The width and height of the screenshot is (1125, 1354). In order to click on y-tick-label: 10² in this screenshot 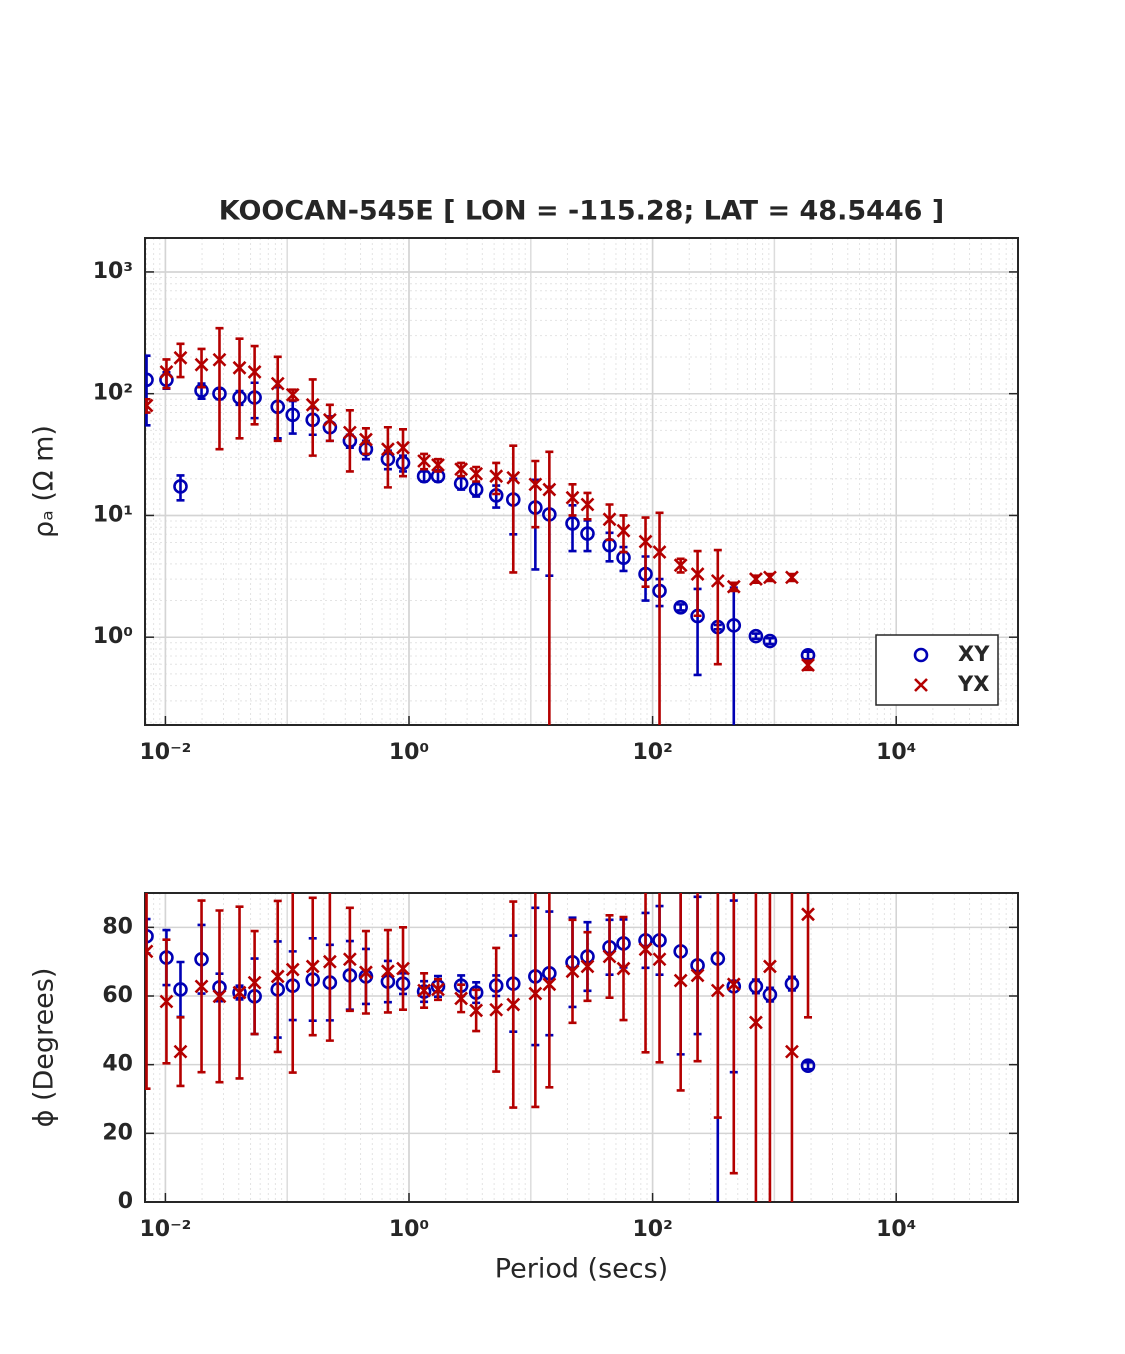, I will do `click(113, 393)`.